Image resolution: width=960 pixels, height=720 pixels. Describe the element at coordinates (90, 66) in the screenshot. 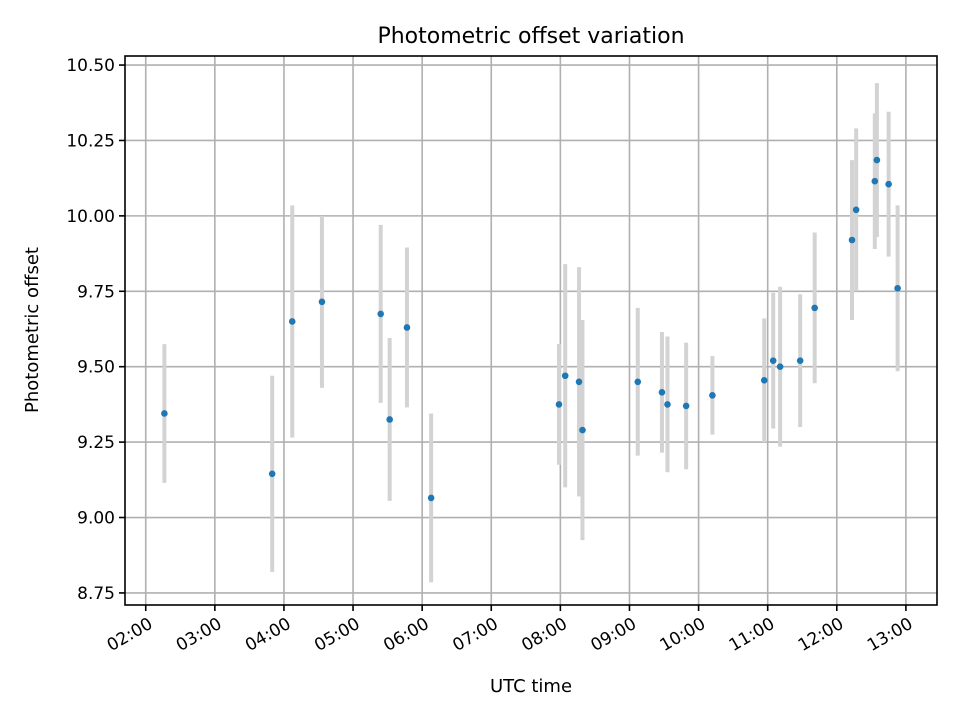

I see `y-tick-label: 10.50` at that location.